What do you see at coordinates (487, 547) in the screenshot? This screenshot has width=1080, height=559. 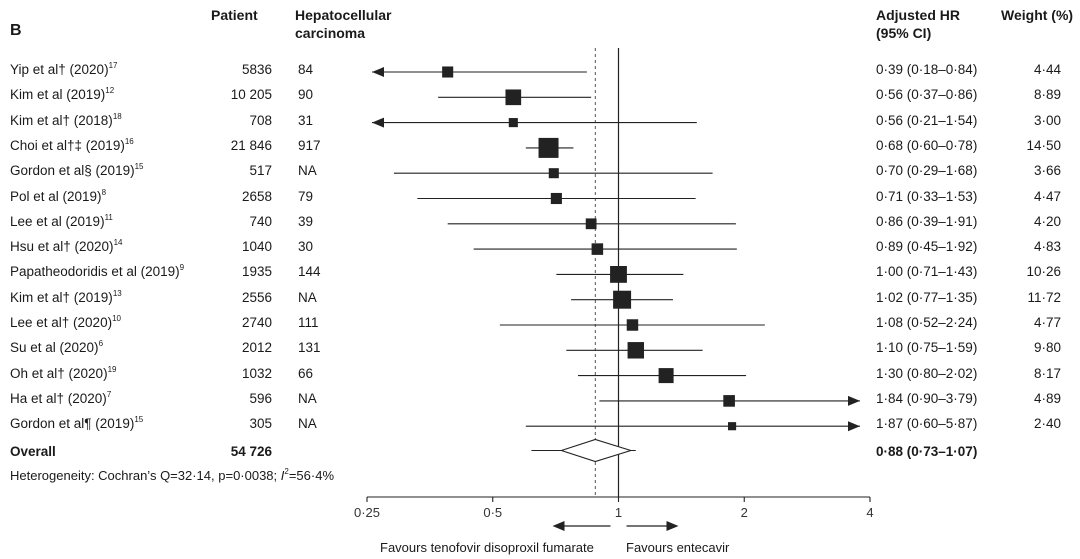 I see `favours-left: Favours tenofovir disoproxil fumarate` at bounding box center [487, 547].